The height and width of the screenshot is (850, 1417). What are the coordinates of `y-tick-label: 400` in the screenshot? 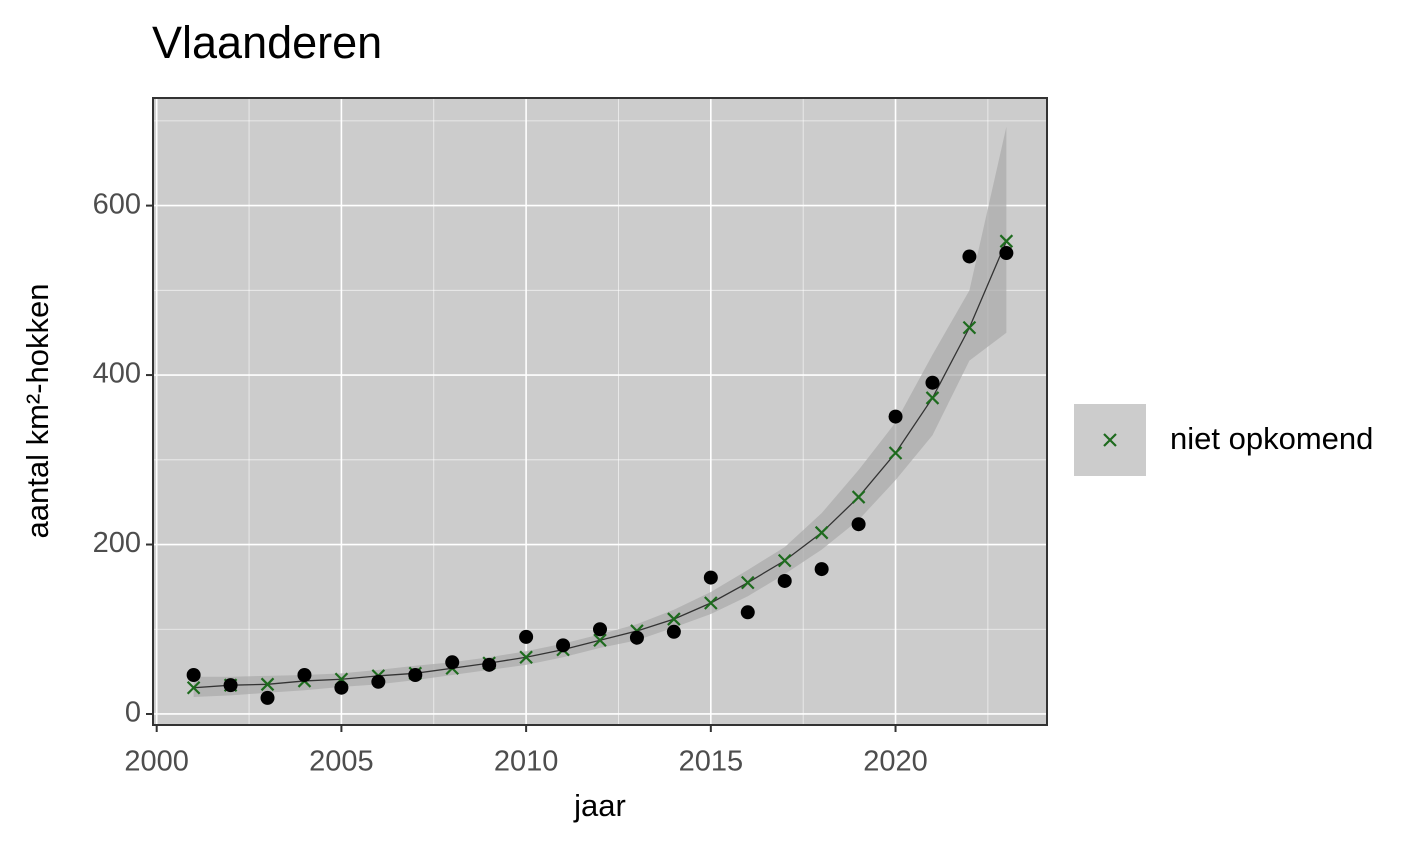 It's located at (117, 374).